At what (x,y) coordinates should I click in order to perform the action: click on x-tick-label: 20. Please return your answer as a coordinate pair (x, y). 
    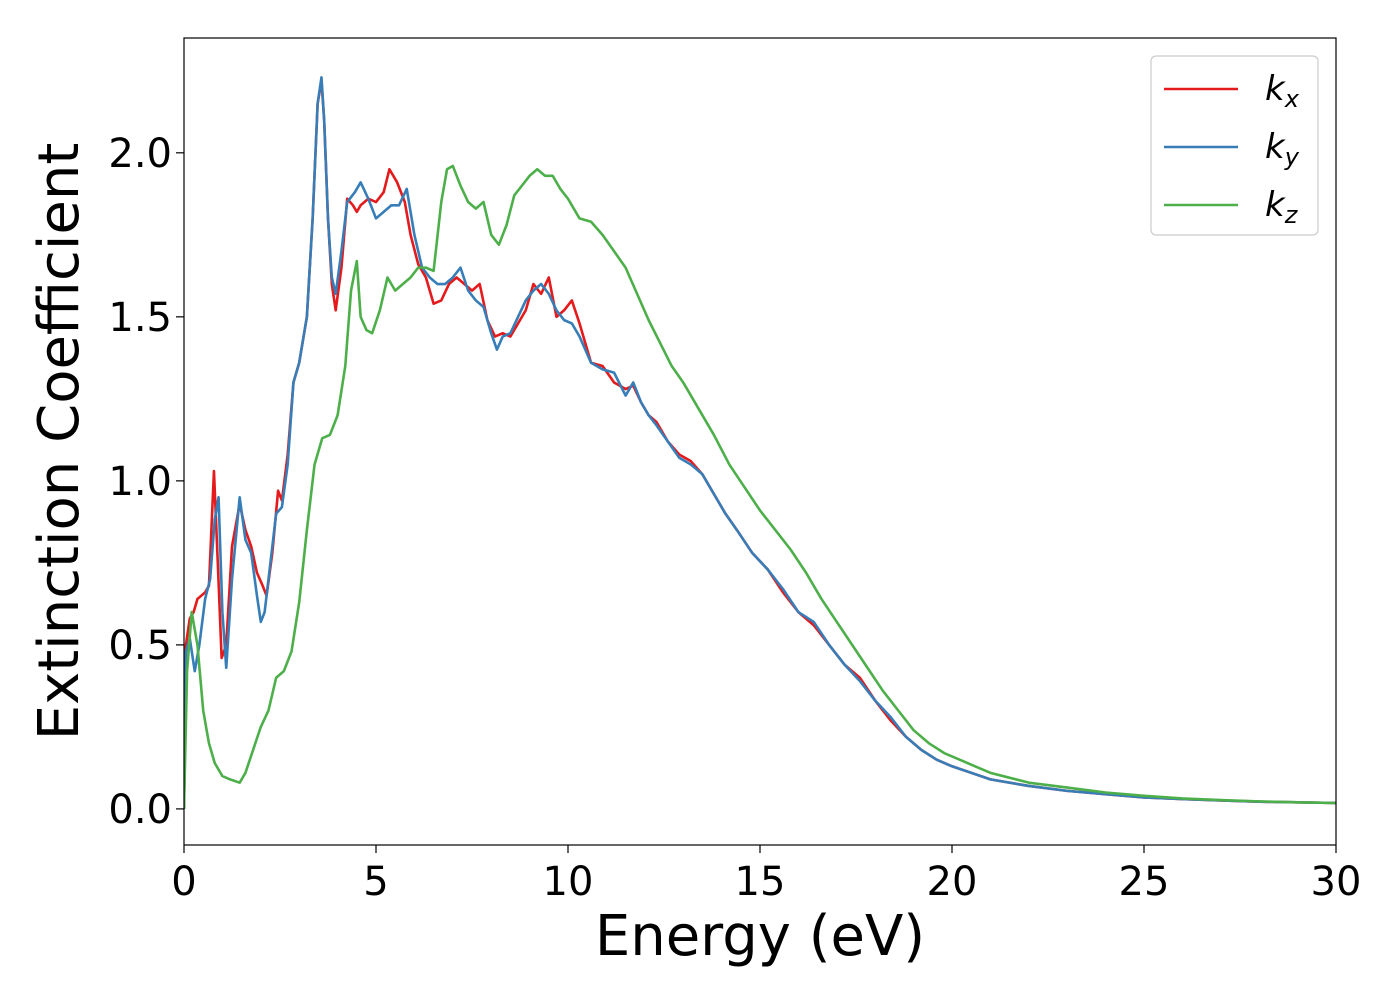
    Looking at the image, I should click on (952, 882).